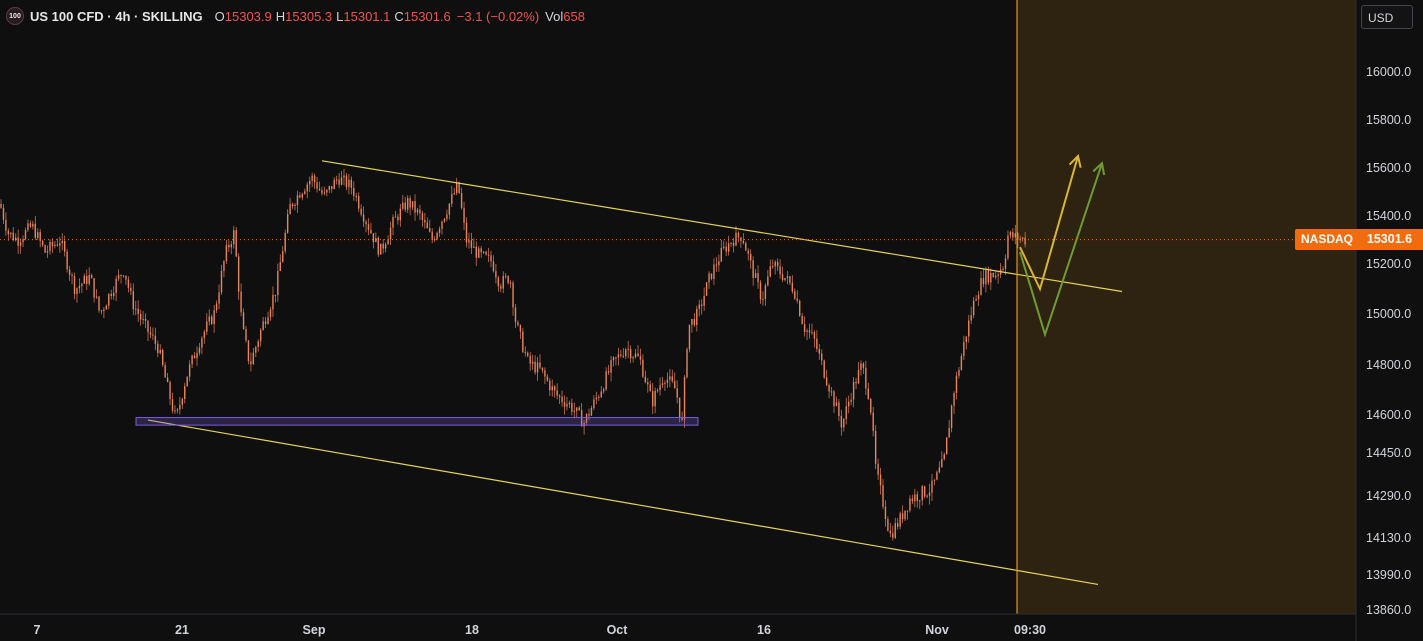 This screenshot has width=1423, height=641. What do you see at coordinates (314, 630) in the screenshot?
I see `time-tick-label: Sep` at bounding box center [314, 630].